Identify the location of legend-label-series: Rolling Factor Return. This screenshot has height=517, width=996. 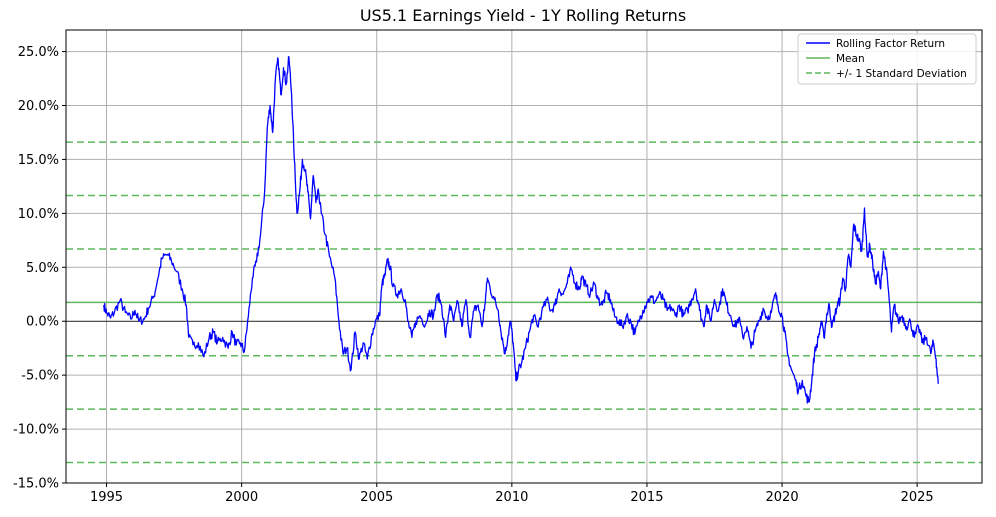
(890, 44).